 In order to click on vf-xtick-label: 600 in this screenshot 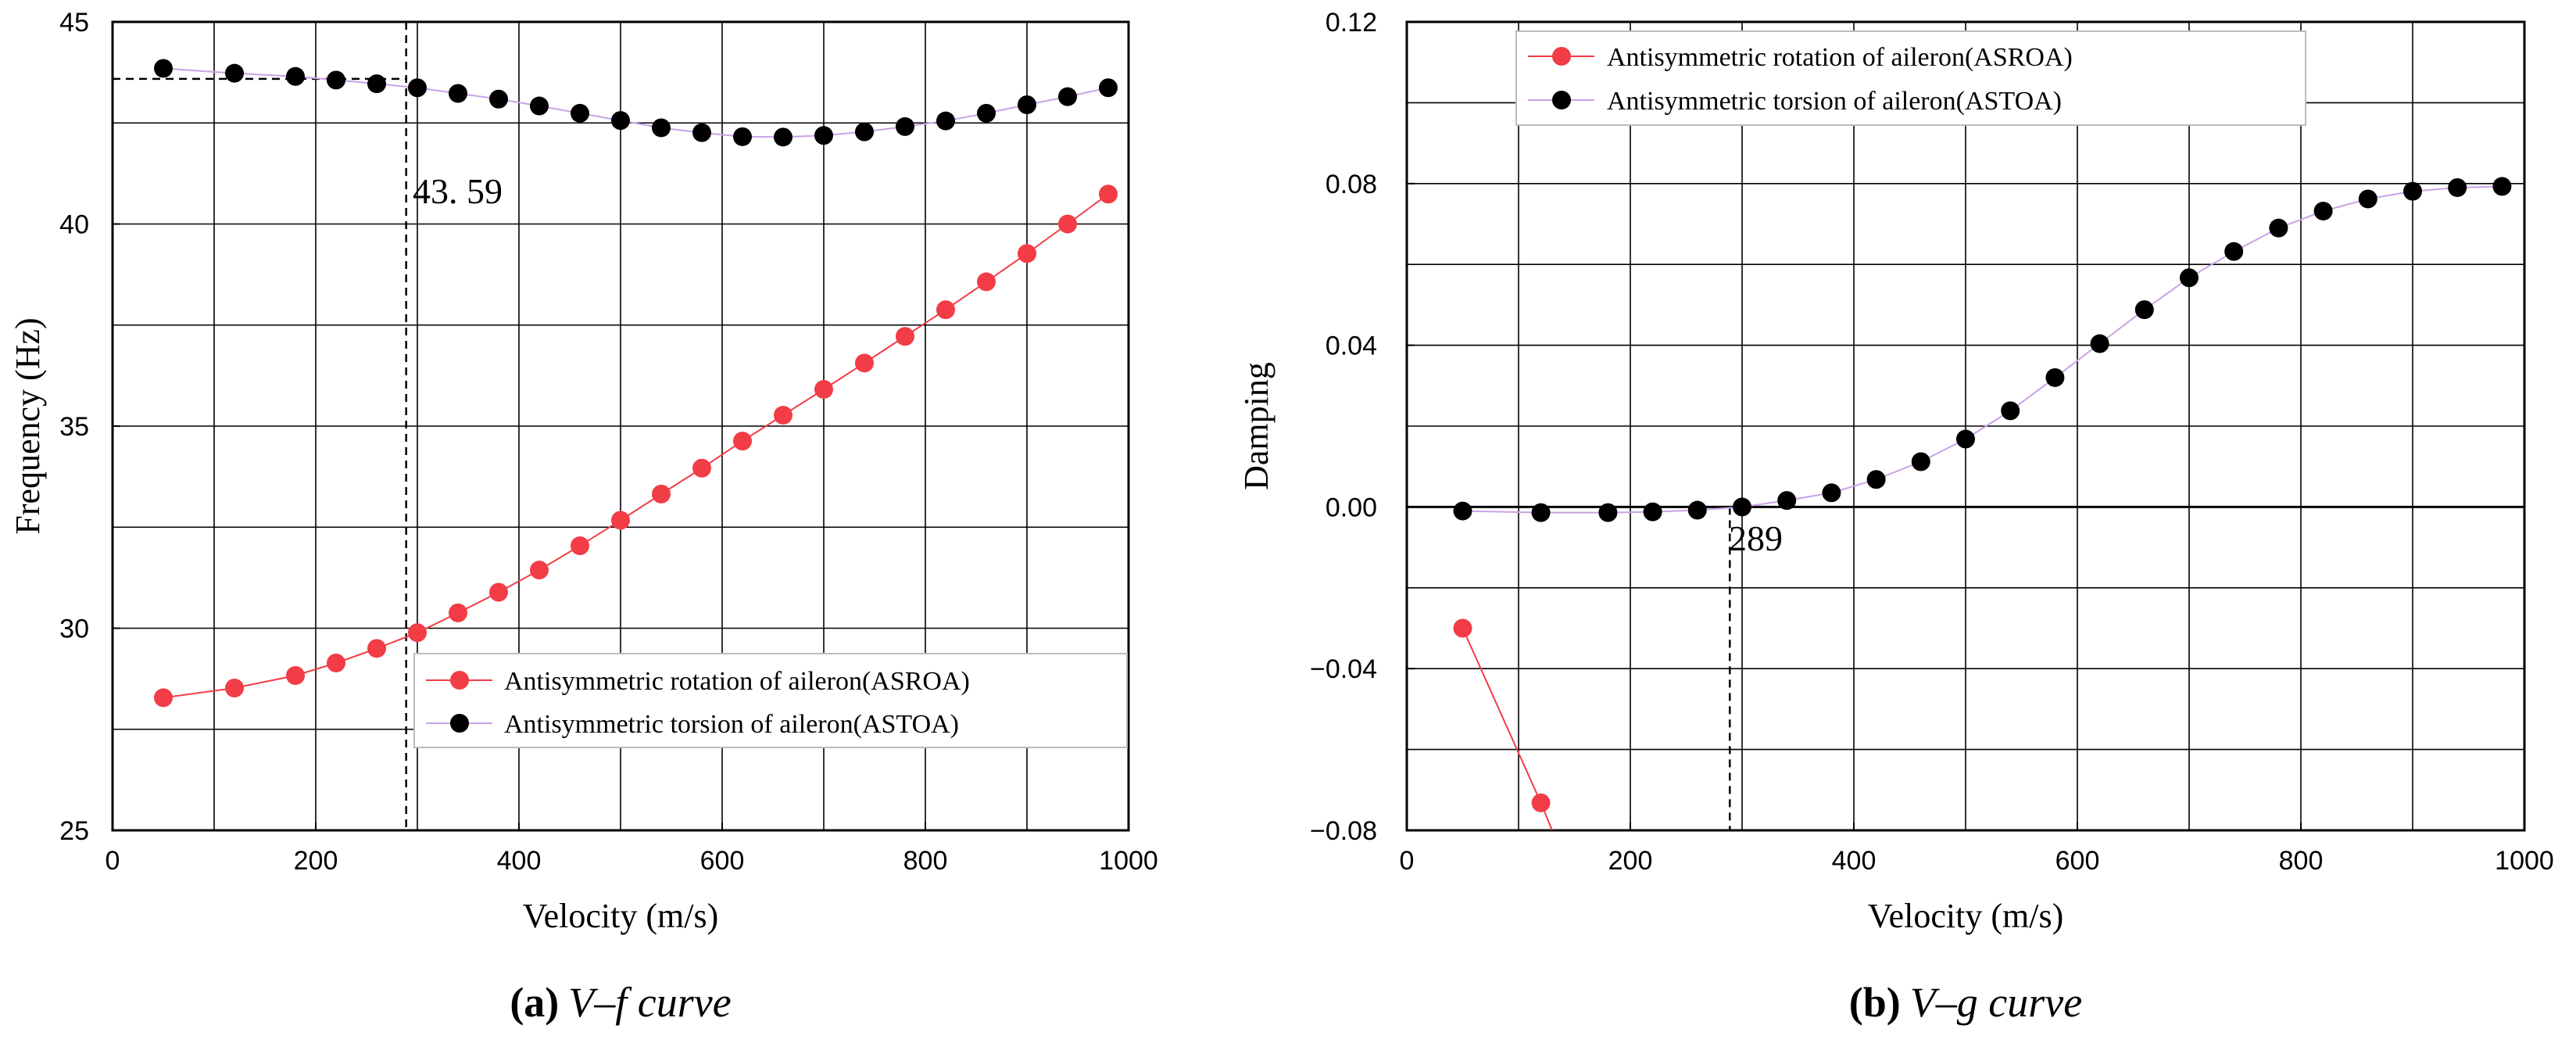, I will do `click(722, 861)`.